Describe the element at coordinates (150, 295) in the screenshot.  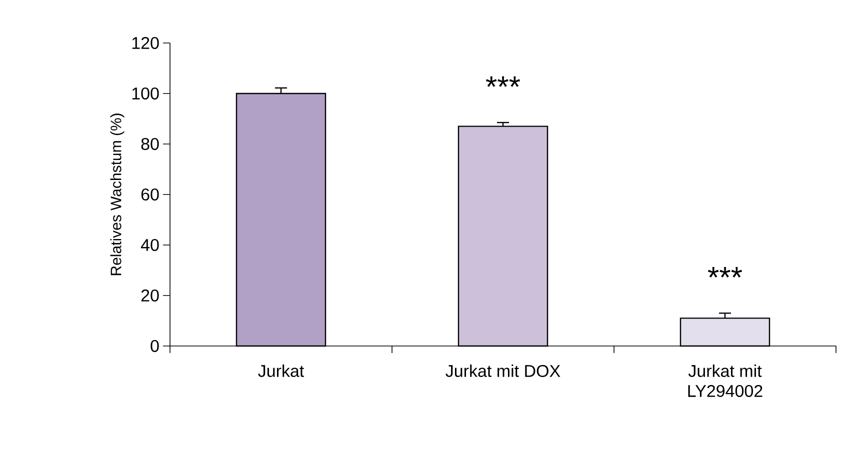
I see `y-tick-label: 20` at that location.